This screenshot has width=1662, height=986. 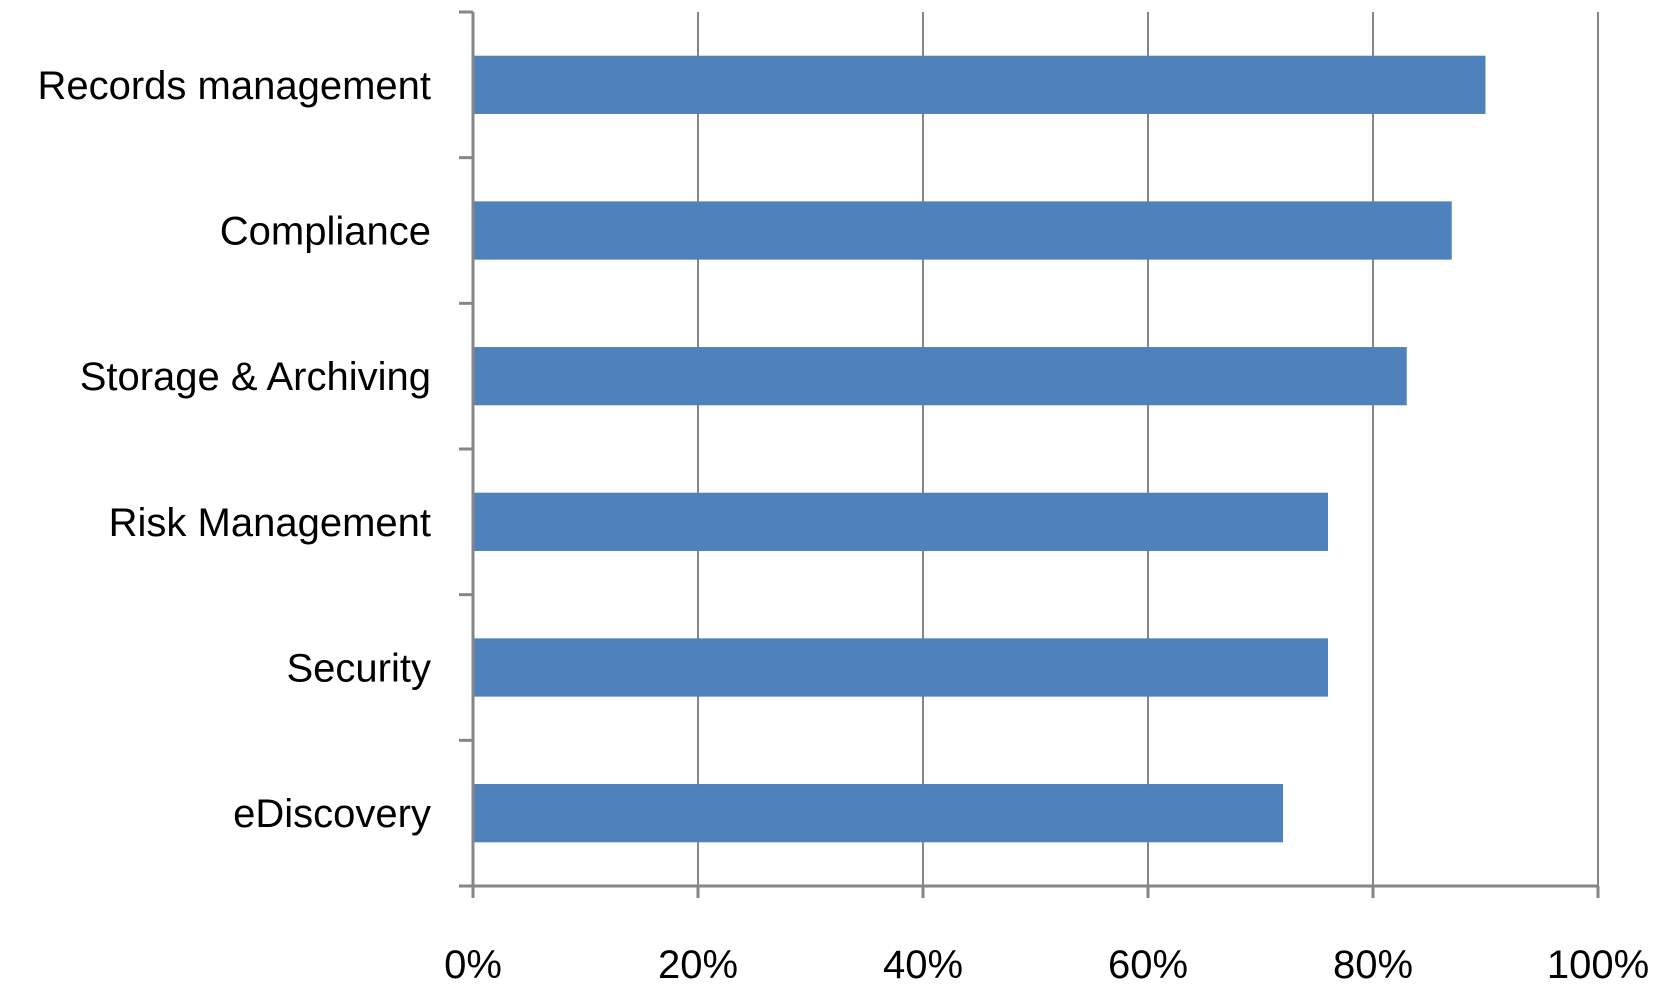 What do you see at coordinates (270, 523) in the screenshot?
I see `category-label: Risk Management` at bounding box center [270, 523].